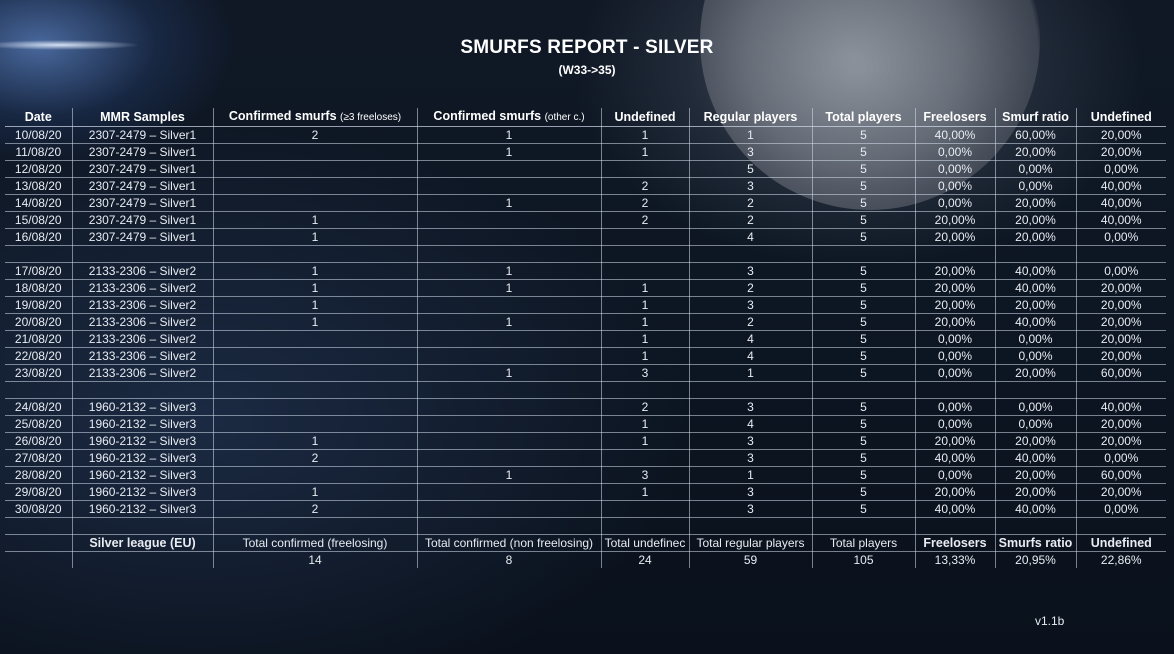  What do you see at coordinates (39, 117) in the screenshot?
I see `header-date: Date` at bounding box center [39, 117].